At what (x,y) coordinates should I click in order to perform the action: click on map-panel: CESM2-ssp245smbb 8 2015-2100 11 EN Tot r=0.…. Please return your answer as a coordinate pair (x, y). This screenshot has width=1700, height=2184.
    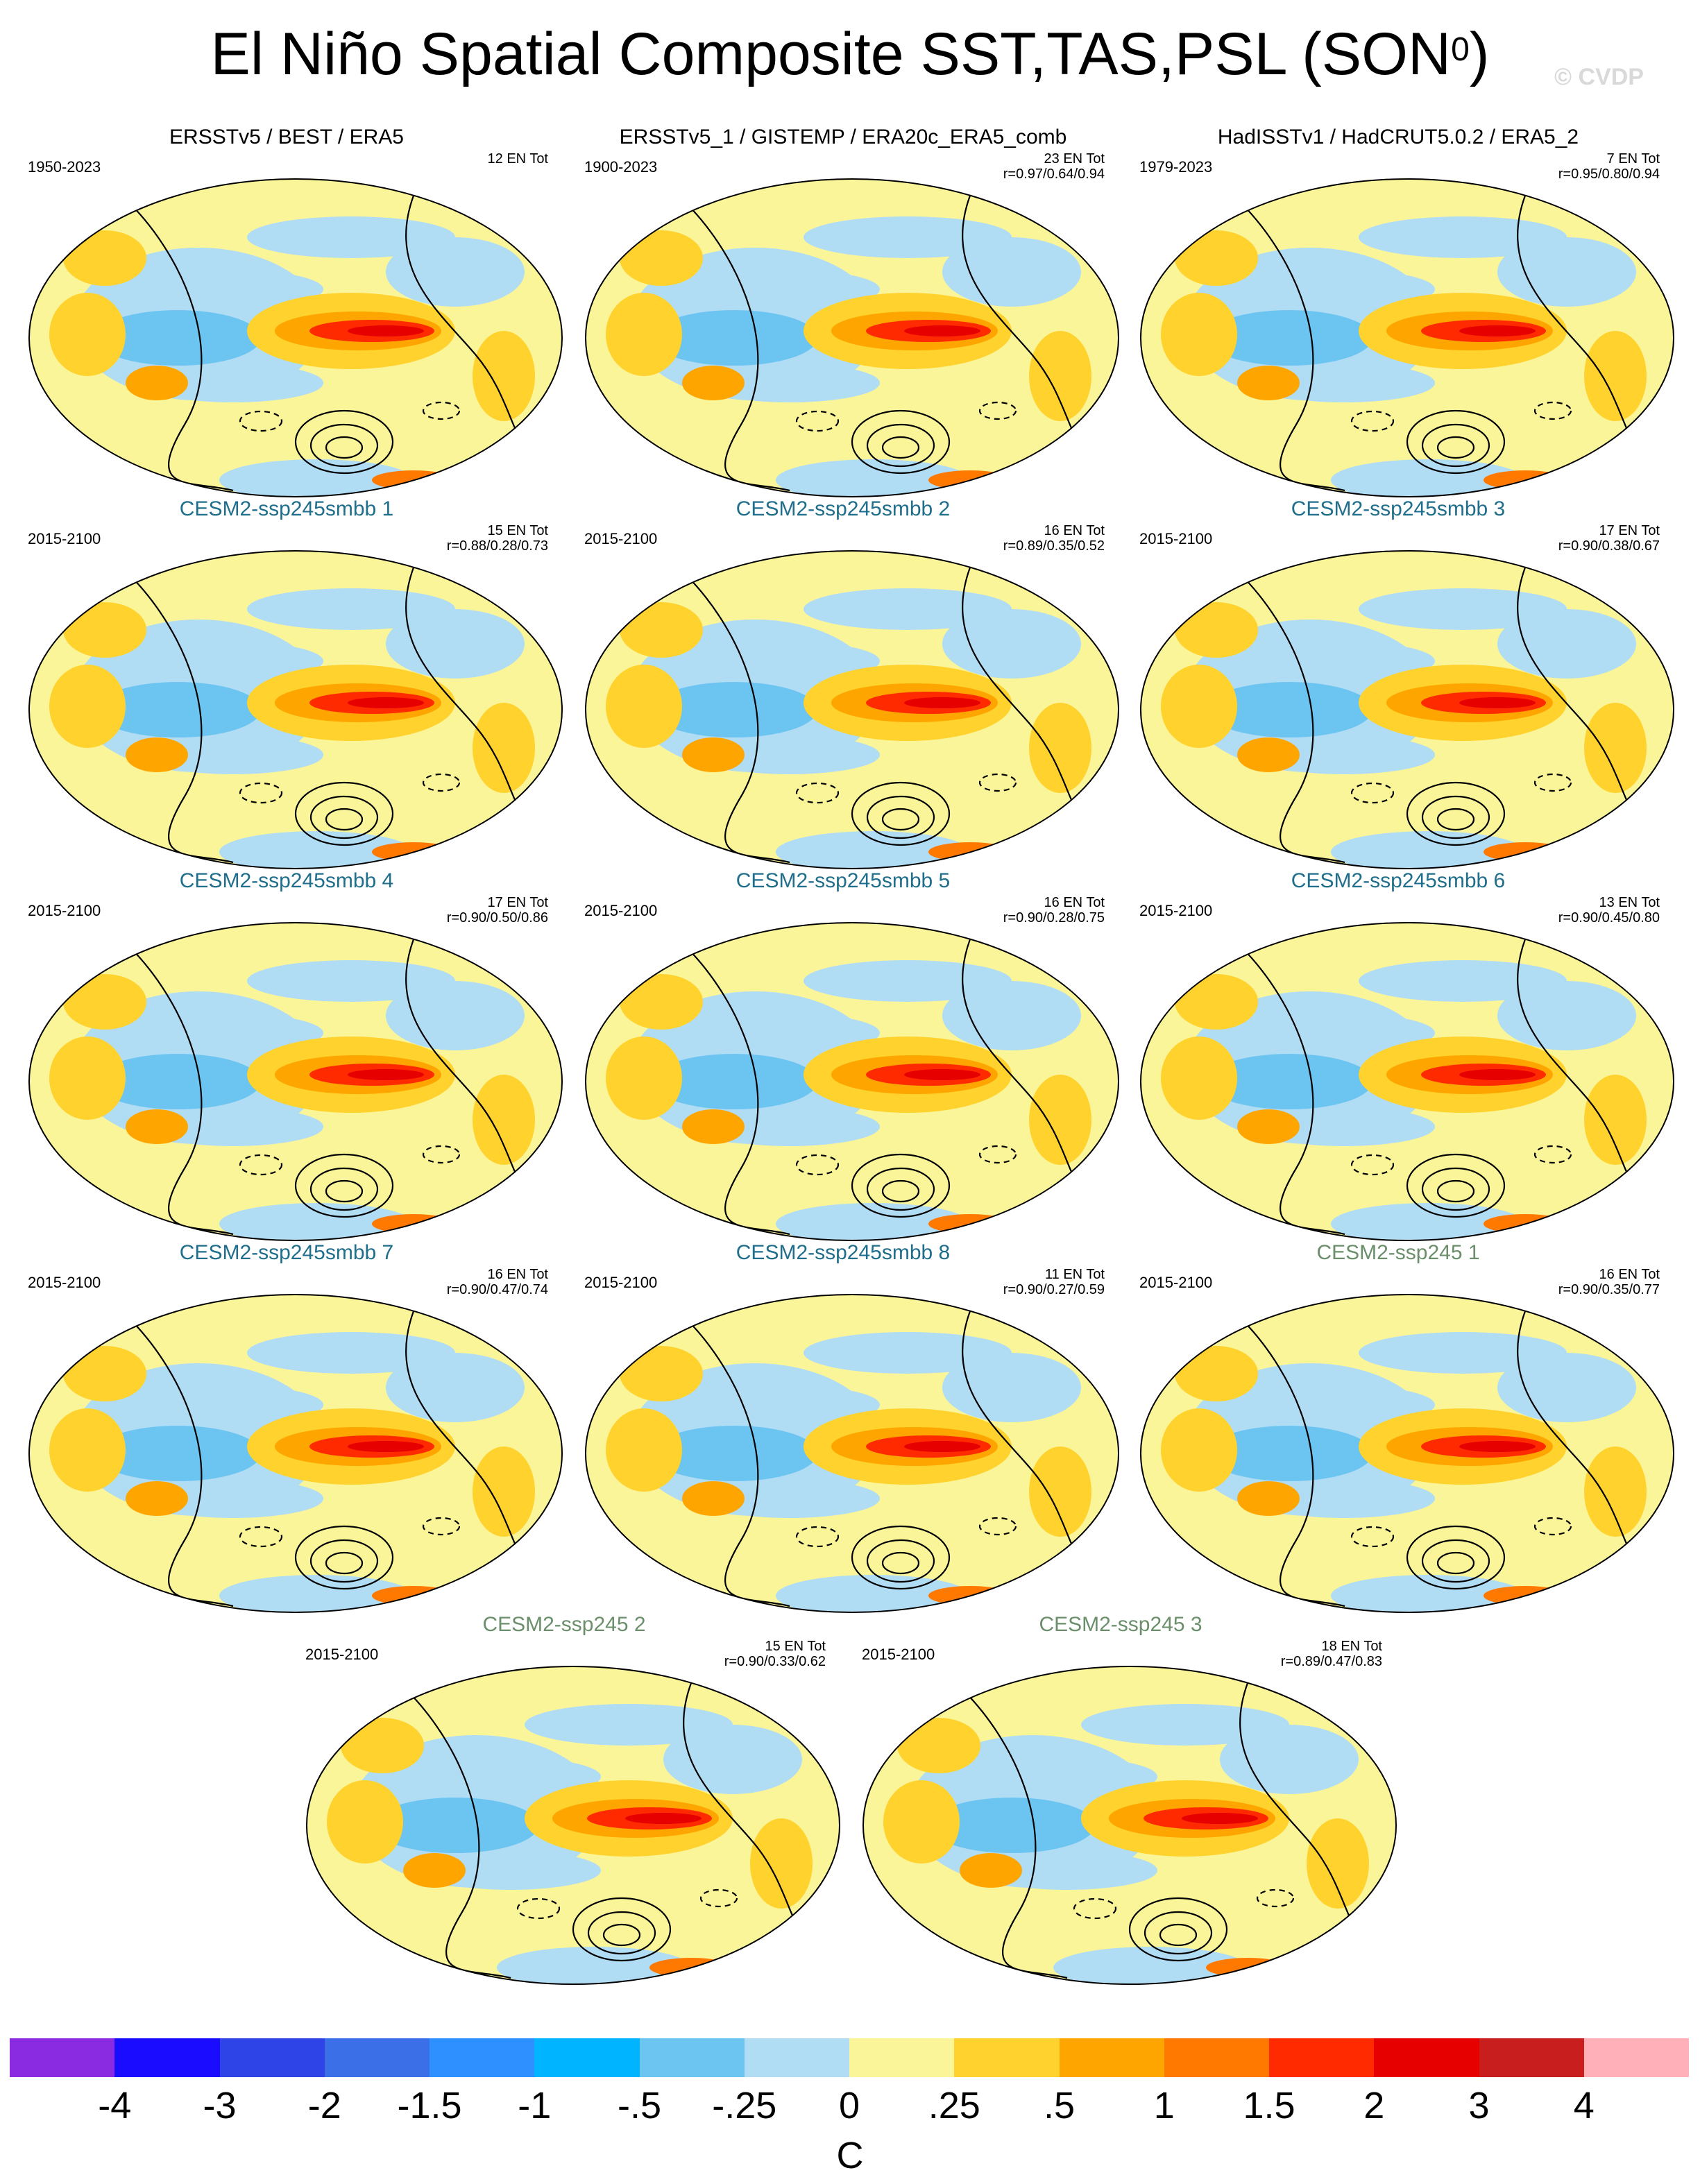
    Looking at the image, I should click on (844, 1427).